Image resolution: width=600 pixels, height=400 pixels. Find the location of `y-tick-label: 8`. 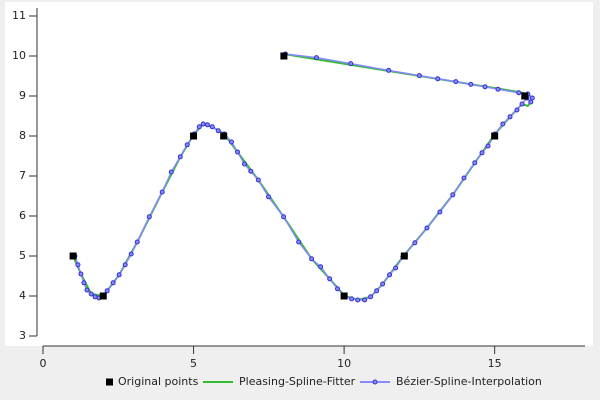

y-tick-label: 8 is located at coordinates (22, 135).